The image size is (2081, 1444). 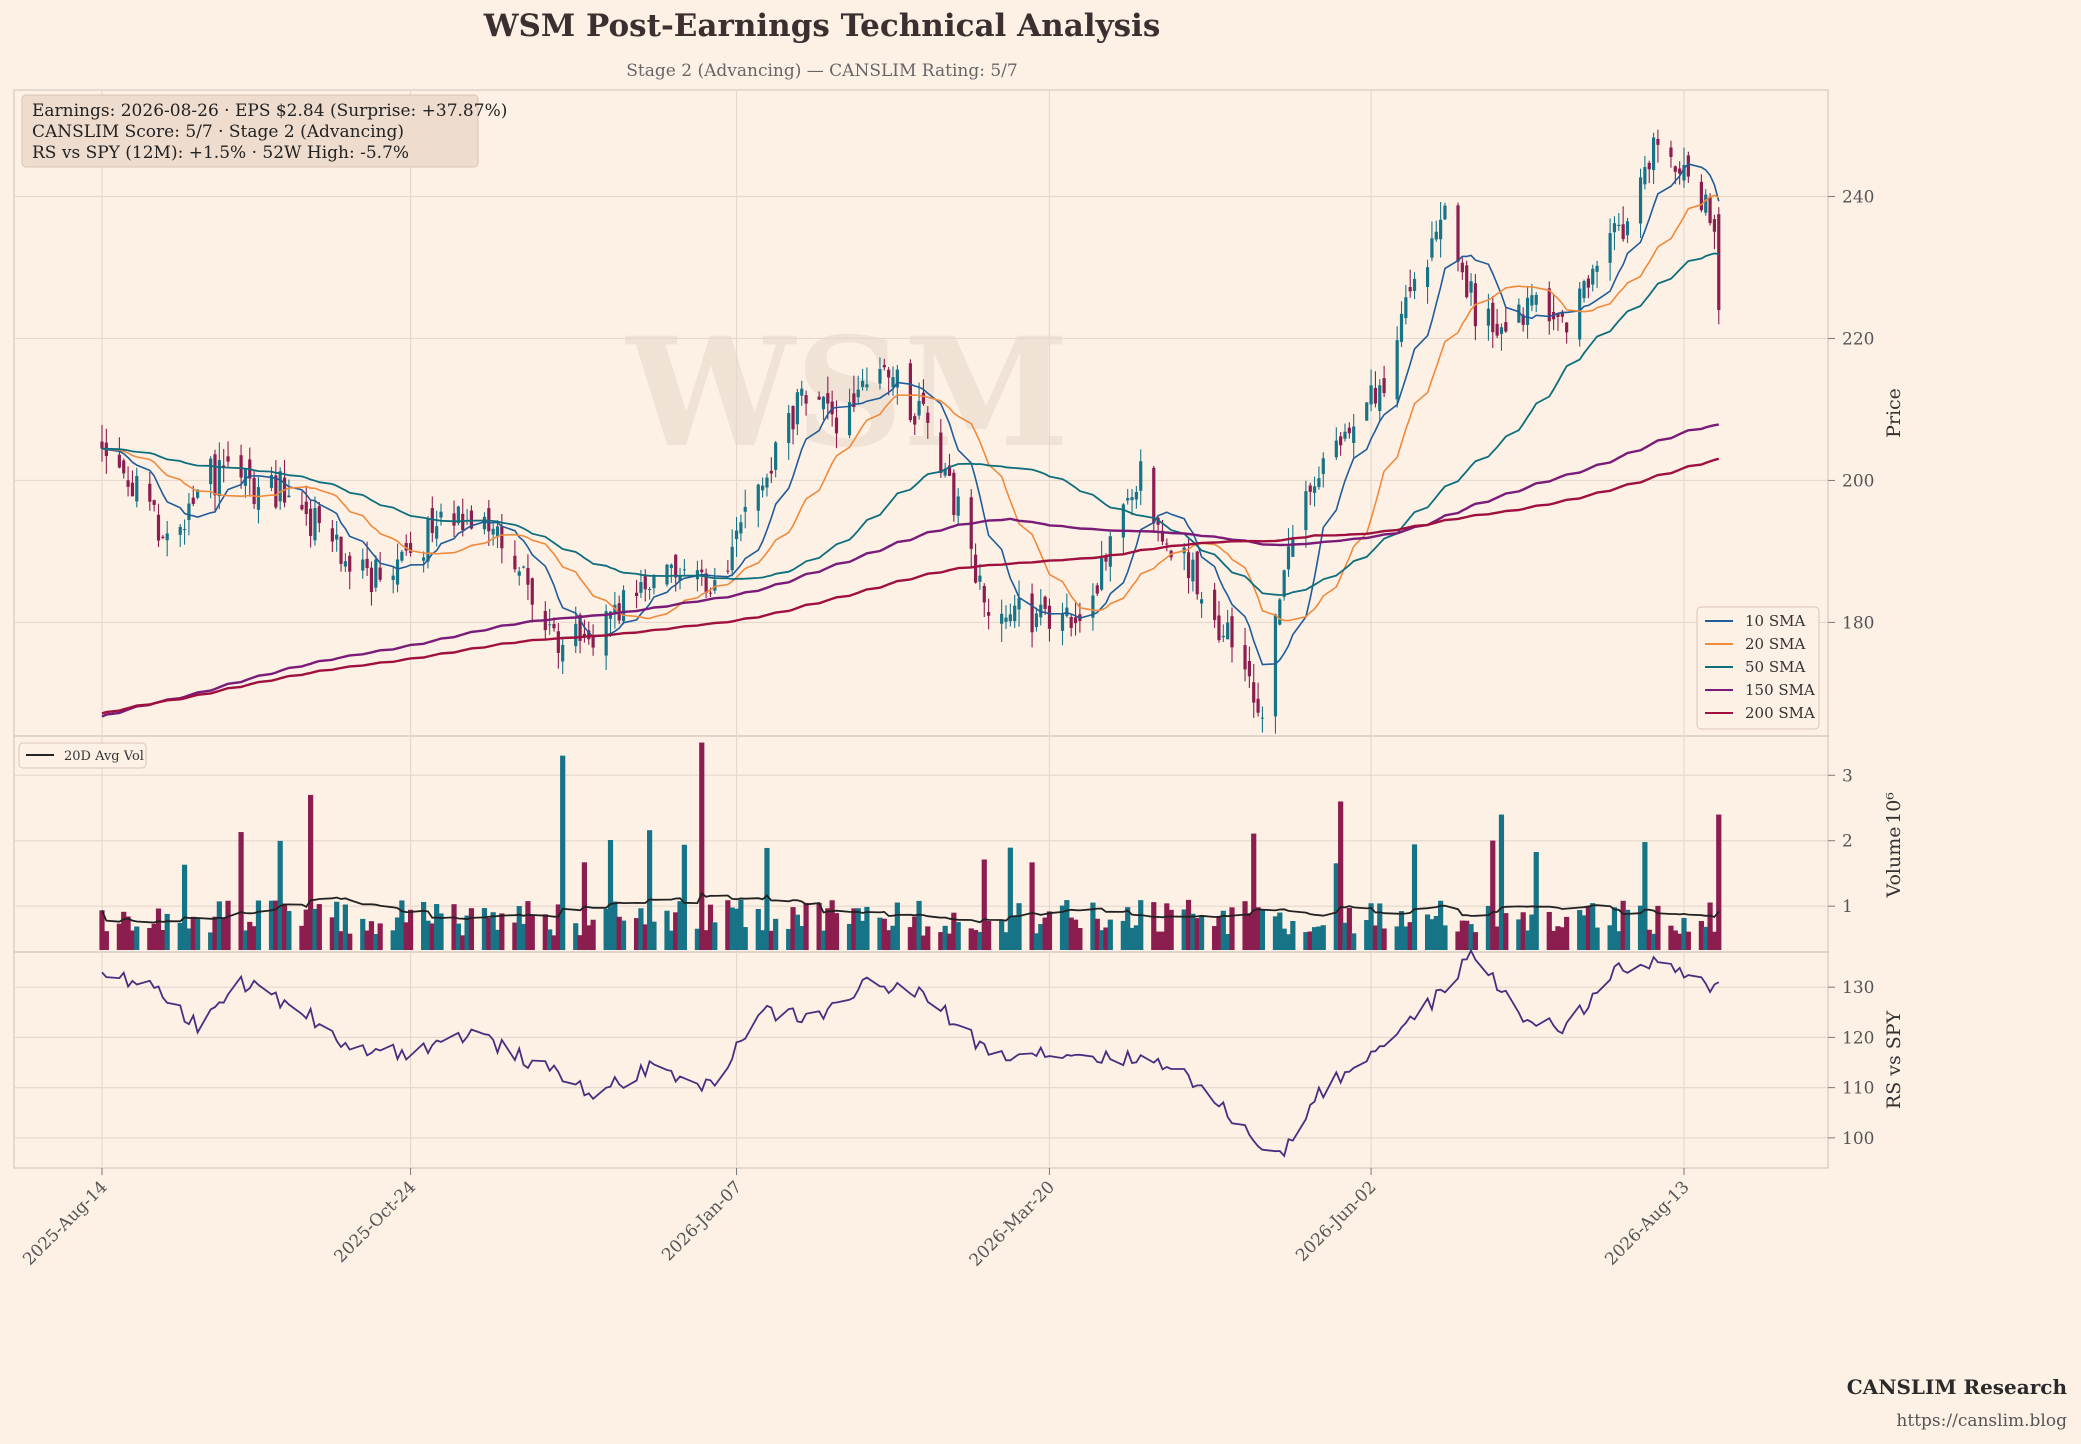 I want to click on price-tick-label: 180, so click(x=1858, y=623).